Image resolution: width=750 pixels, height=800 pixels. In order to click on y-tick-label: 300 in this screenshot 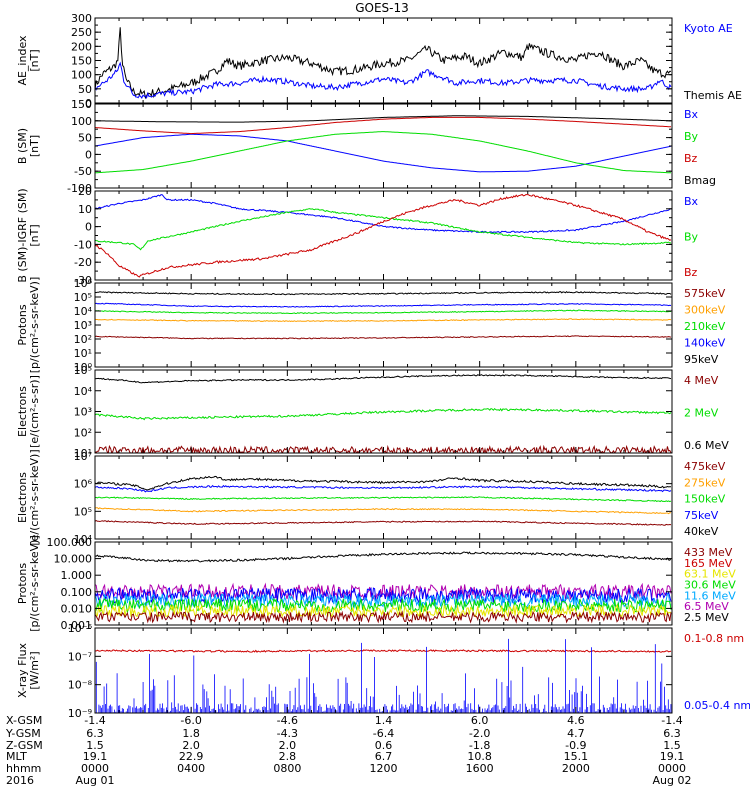, I will do `click(81, 18)`.